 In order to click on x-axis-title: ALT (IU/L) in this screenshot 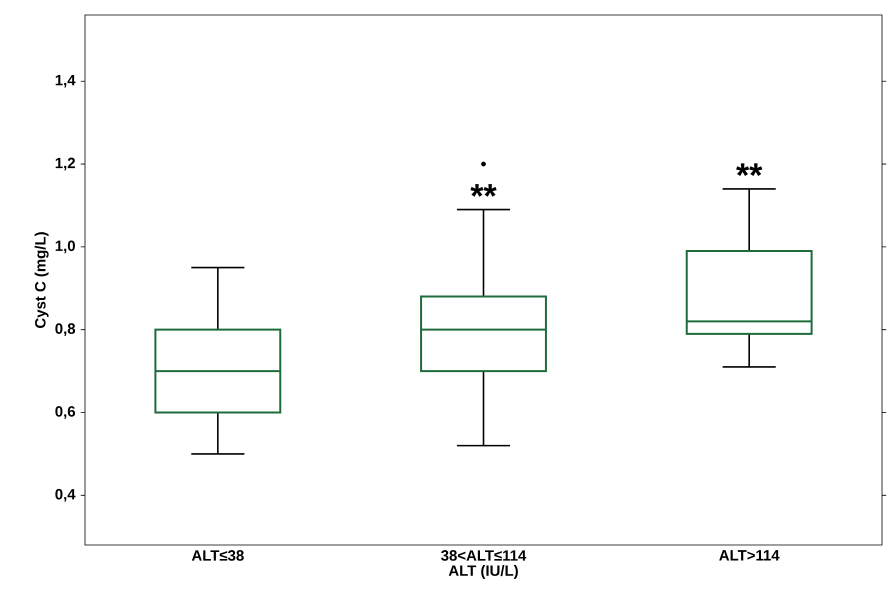, I will do `click(483, 571)`.